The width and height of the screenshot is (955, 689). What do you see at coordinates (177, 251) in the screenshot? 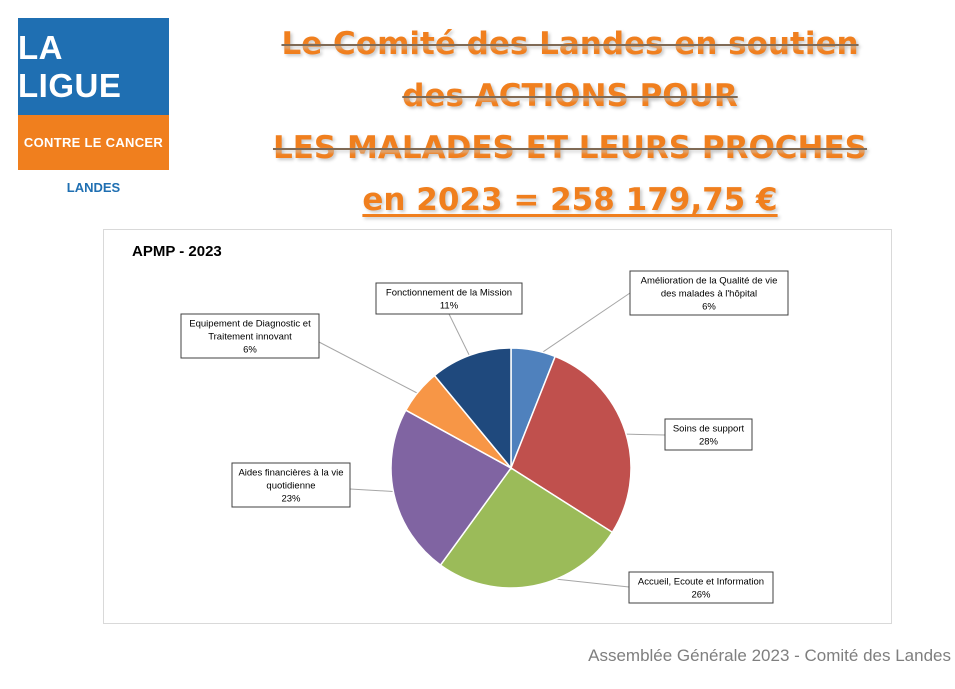
I see `chart-title: APMP - 2023` at bounding box center [177, 251].